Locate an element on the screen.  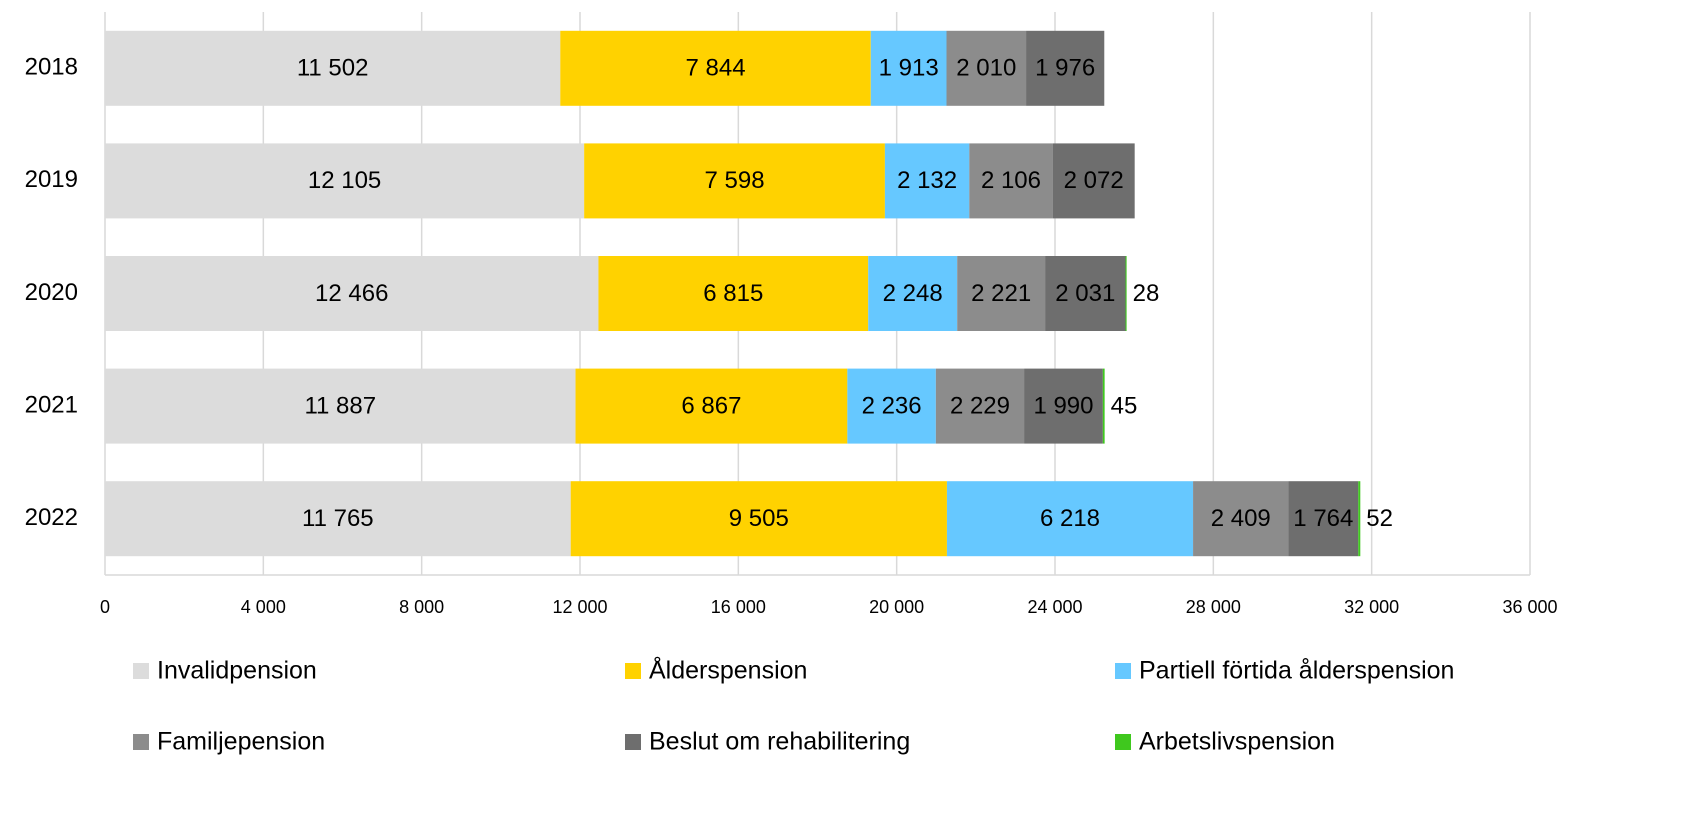
legend-label: Partiell förtida ålderspension is located at coordinates (1296, 671).